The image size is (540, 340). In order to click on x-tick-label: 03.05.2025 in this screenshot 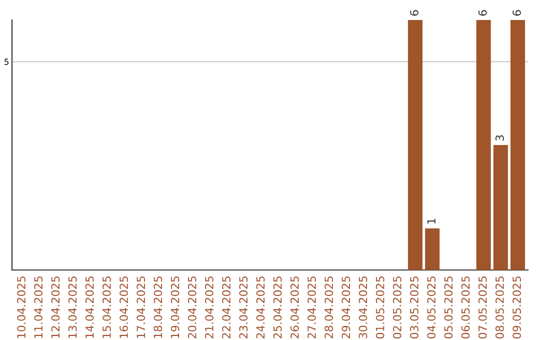, I will do `click(414, 307)`.